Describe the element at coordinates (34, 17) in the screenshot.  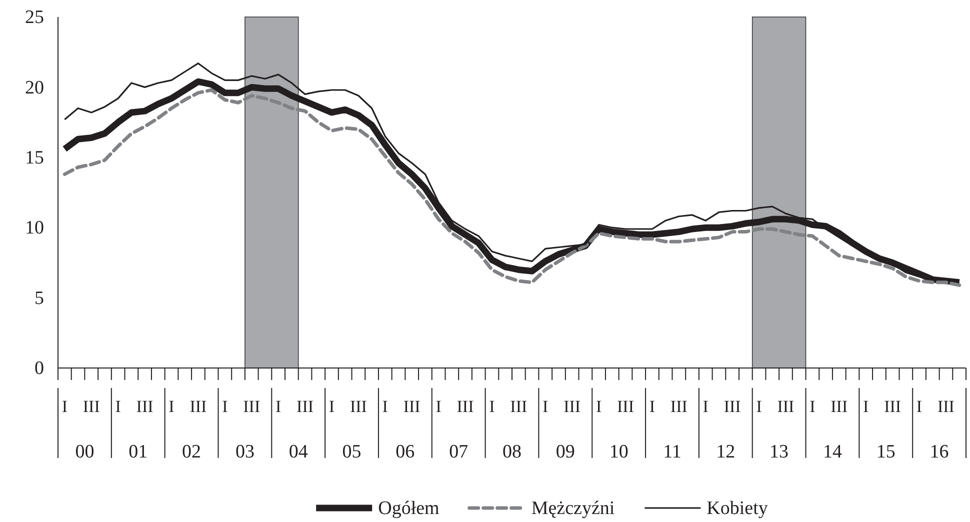
I see `y-tick-label: 25` at that location.